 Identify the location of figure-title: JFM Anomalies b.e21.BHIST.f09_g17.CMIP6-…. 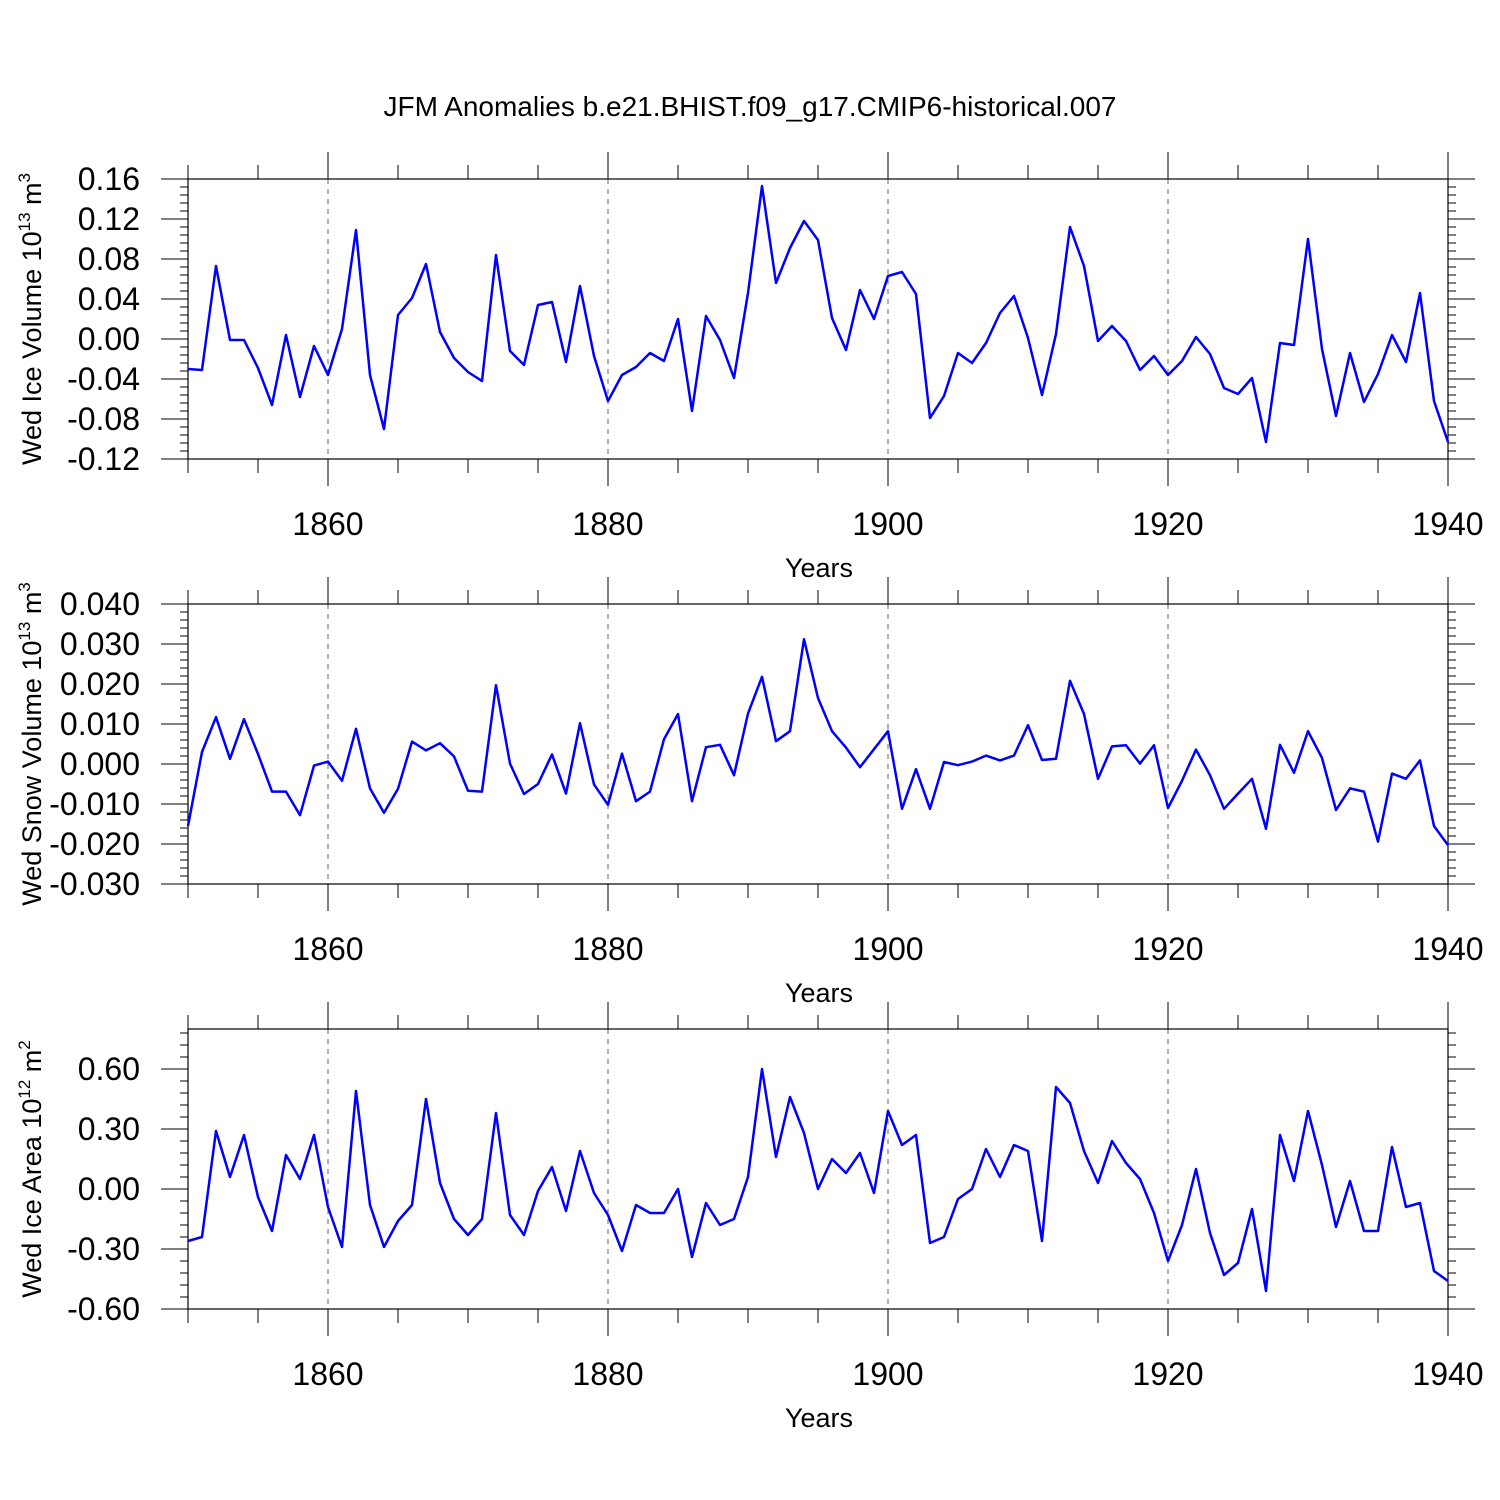
(749, 106).